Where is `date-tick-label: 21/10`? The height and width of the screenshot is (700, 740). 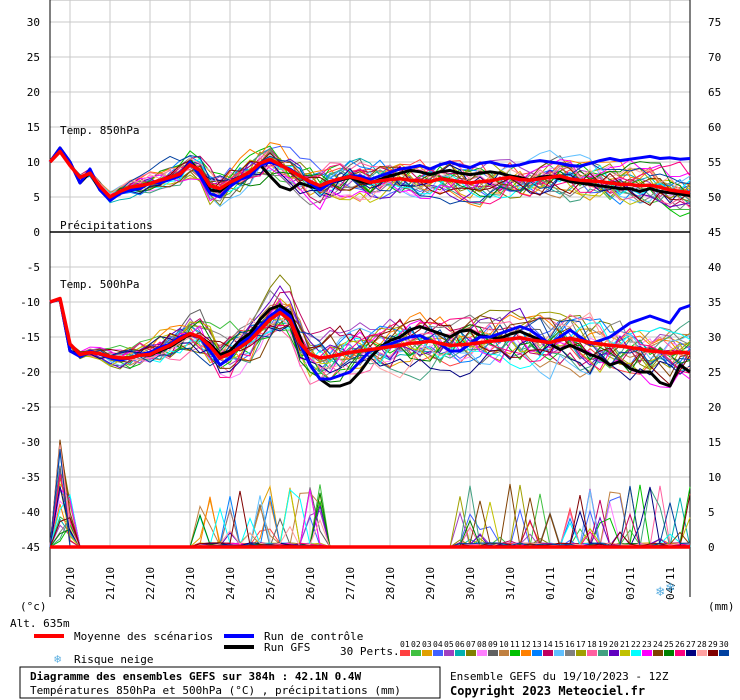
date-tick-label: 21/10 is located at coordinates (110, 583).